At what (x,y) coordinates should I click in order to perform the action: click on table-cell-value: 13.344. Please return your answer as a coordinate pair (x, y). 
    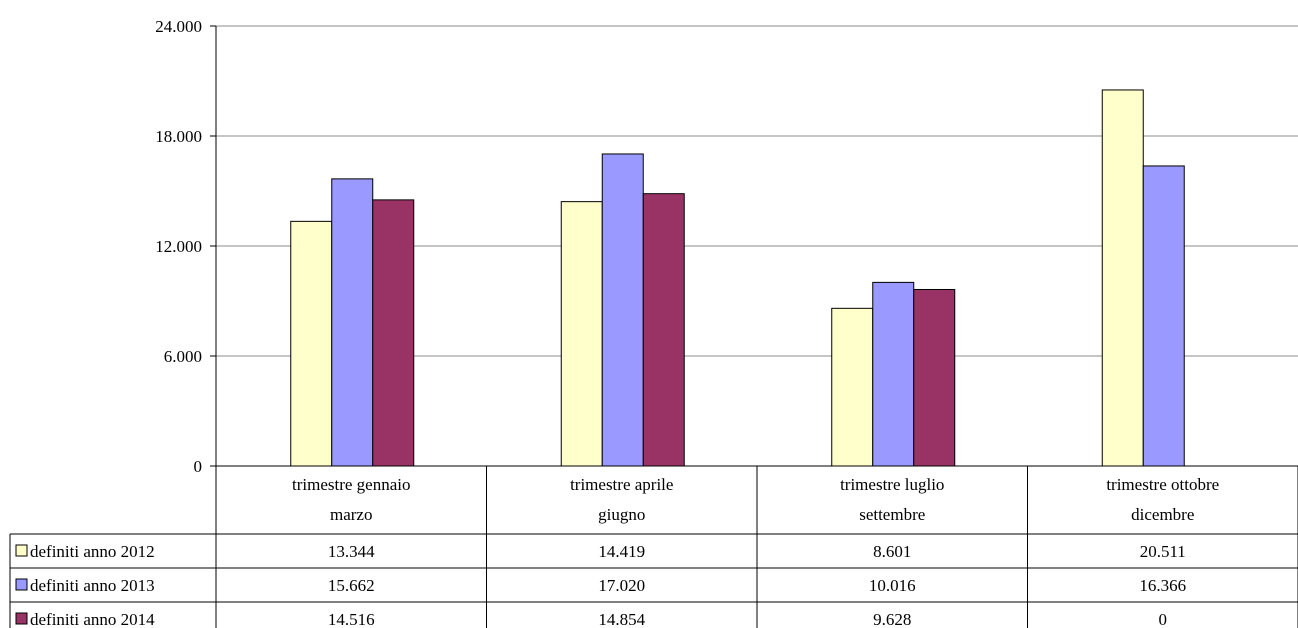
    Looking at the image, I should click on (351, 551).